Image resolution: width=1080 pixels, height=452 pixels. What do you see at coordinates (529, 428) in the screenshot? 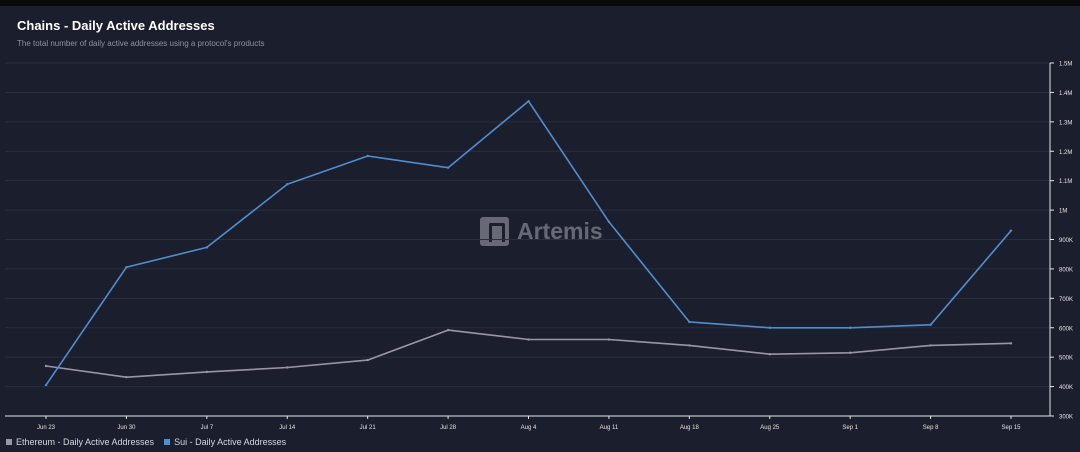
I see `x-tick-label: Aug 4` at bounding box center [529, 428].